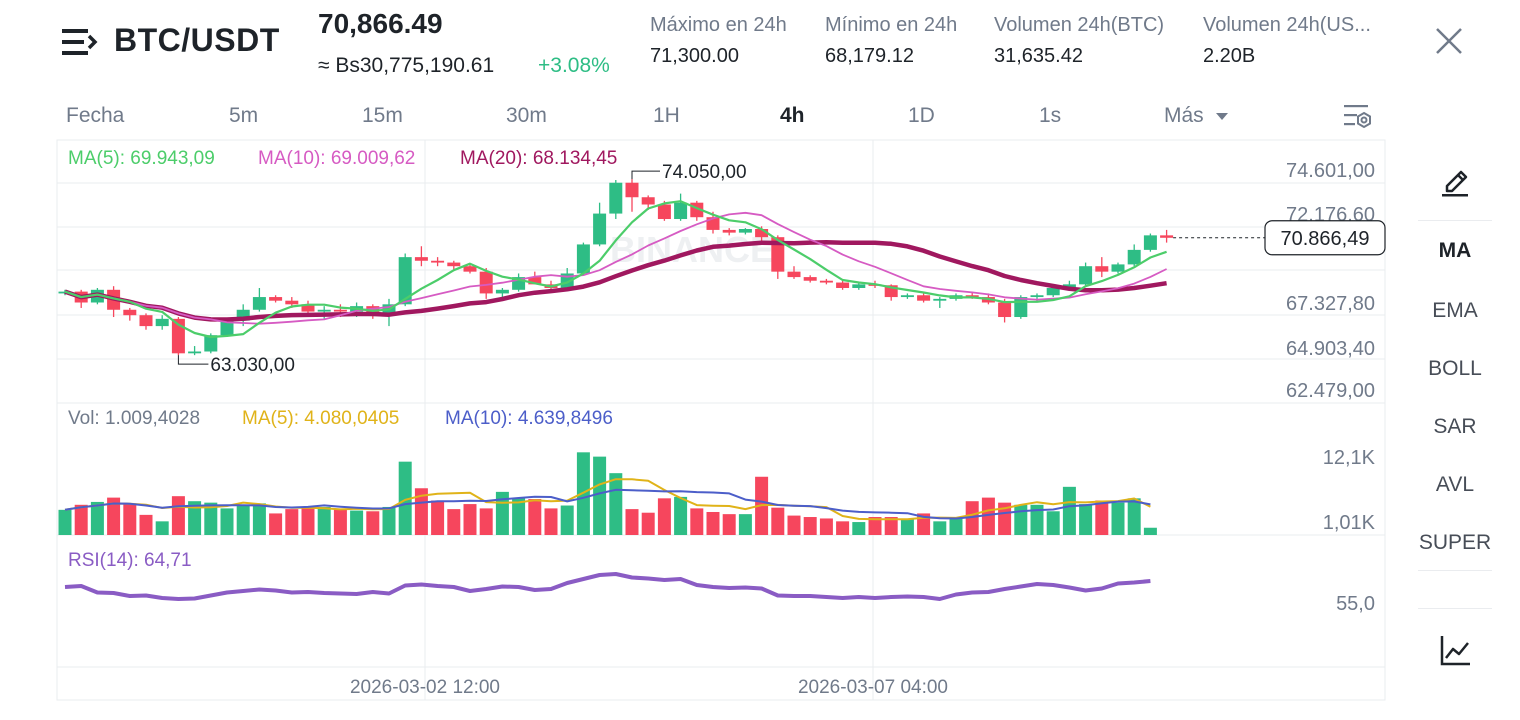  I want to click on tab-15m: 15m, so click(382, 115).